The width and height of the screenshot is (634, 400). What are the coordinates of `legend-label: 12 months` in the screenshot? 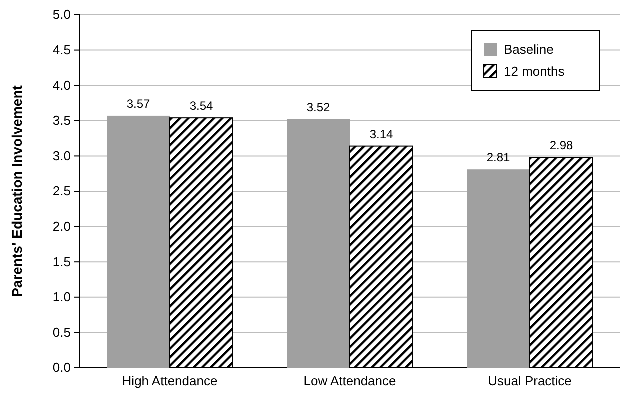 It's located at (535, 71).